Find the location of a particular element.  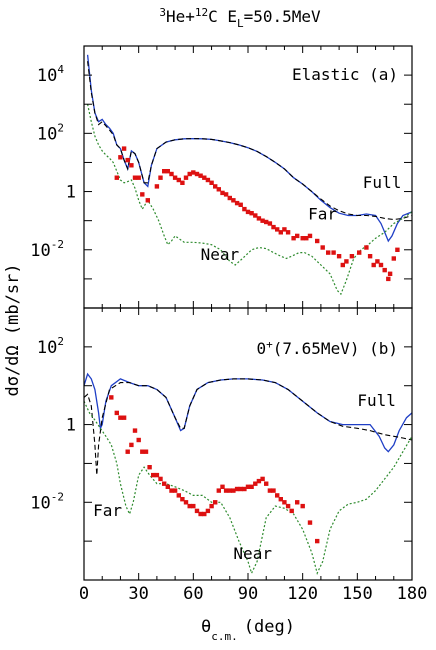

x-tick-label: 90 is located at coordinates (248, 594).